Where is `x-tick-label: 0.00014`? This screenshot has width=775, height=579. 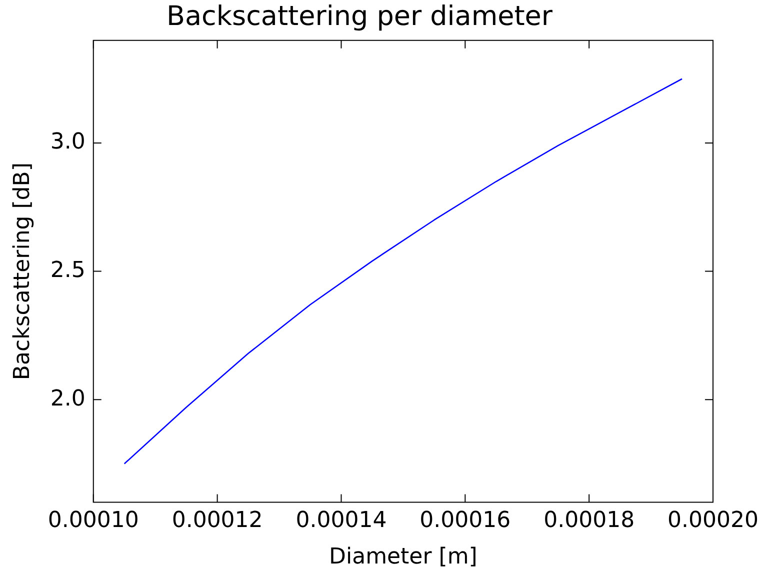 x-tick-label: 0.00014 is located at coordinates (341, 521).